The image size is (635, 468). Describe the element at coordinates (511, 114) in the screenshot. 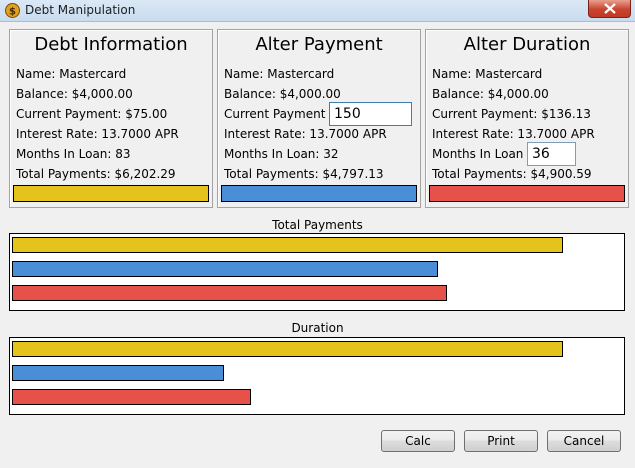

I see `current-payment-label: Current Payment: $136.13` at that location.